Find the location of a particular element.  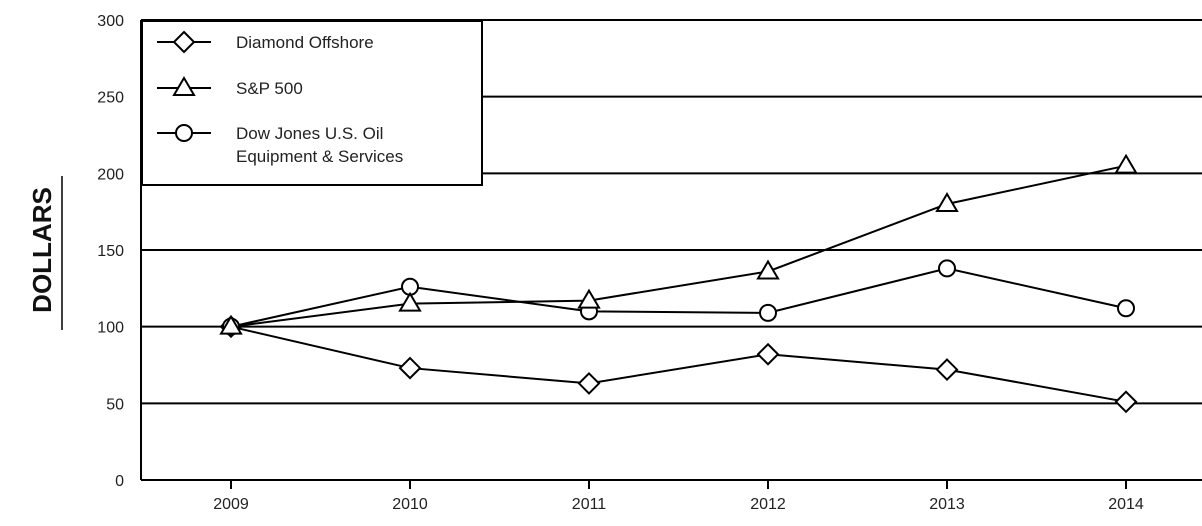

legend-entry-label-line: Equipment & Services is located at coordinates (319, 156).